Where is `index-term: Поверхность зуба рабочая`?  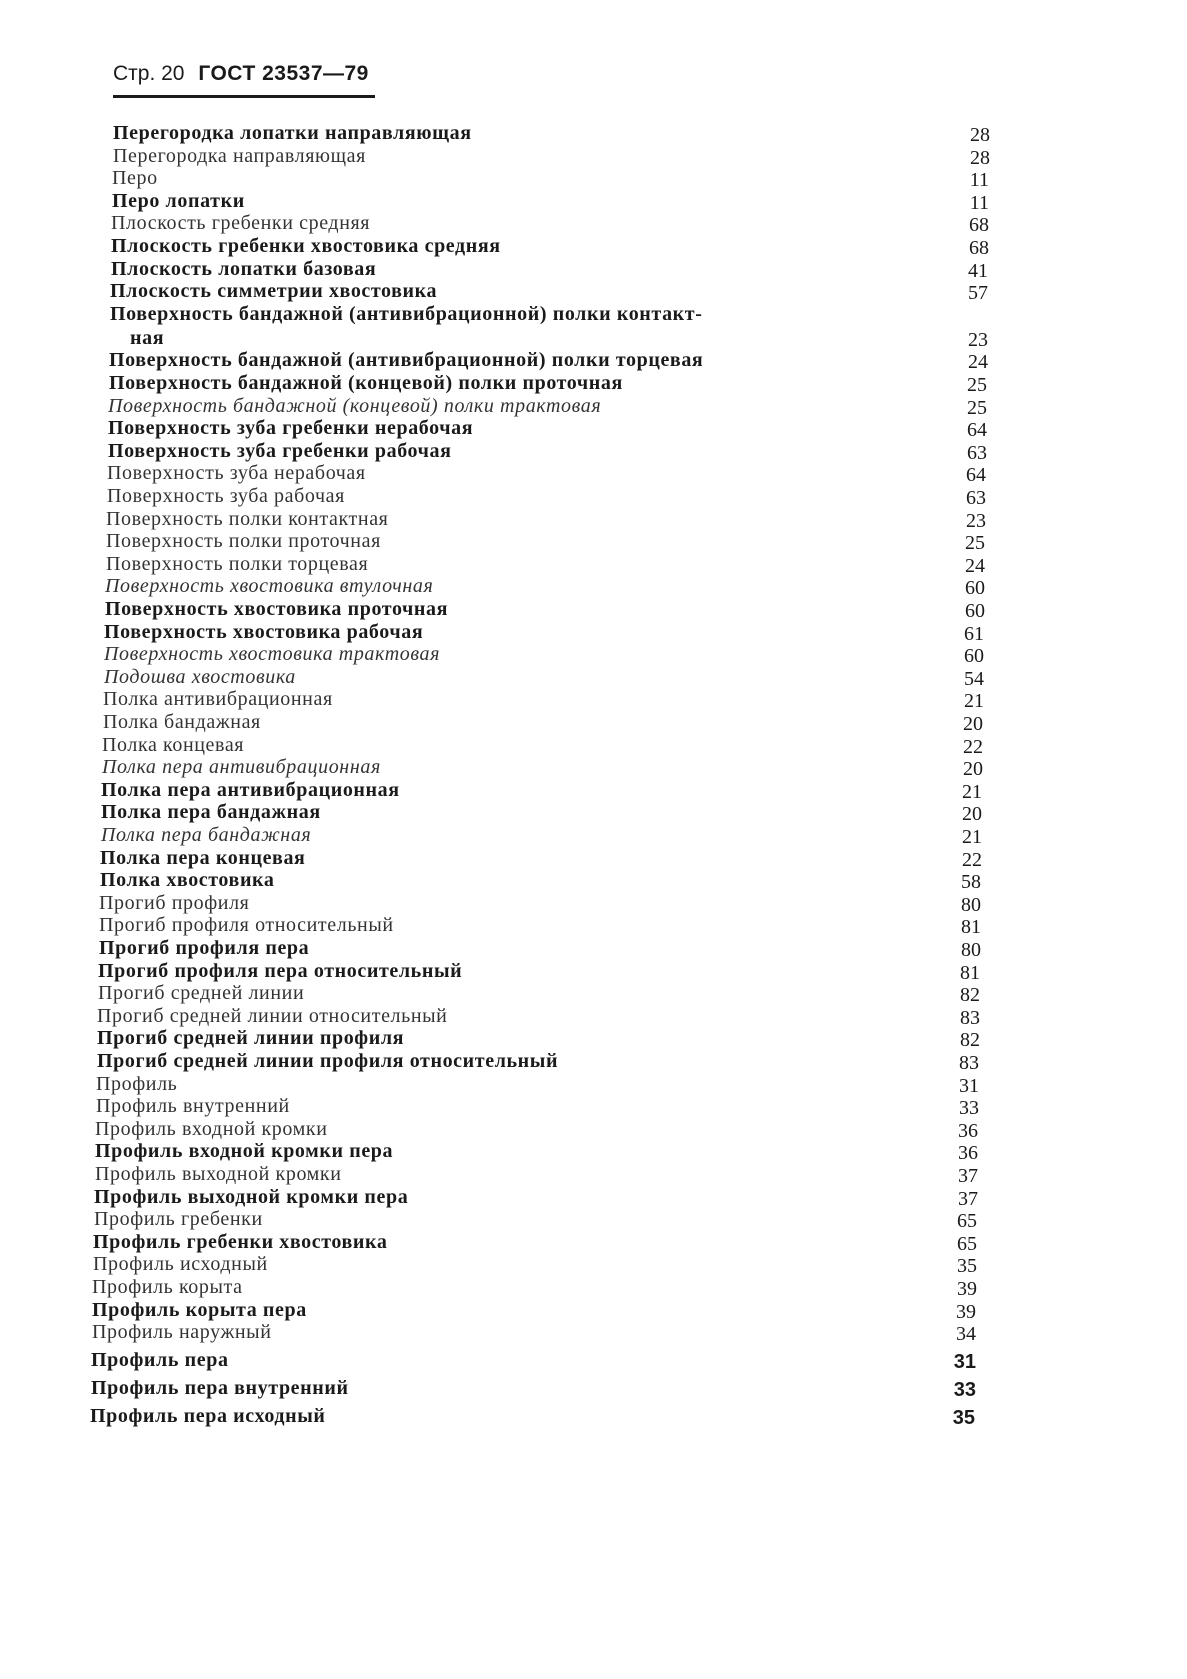
index-term: Поверхность зуба рабочая is located at coordinates (226, 496).